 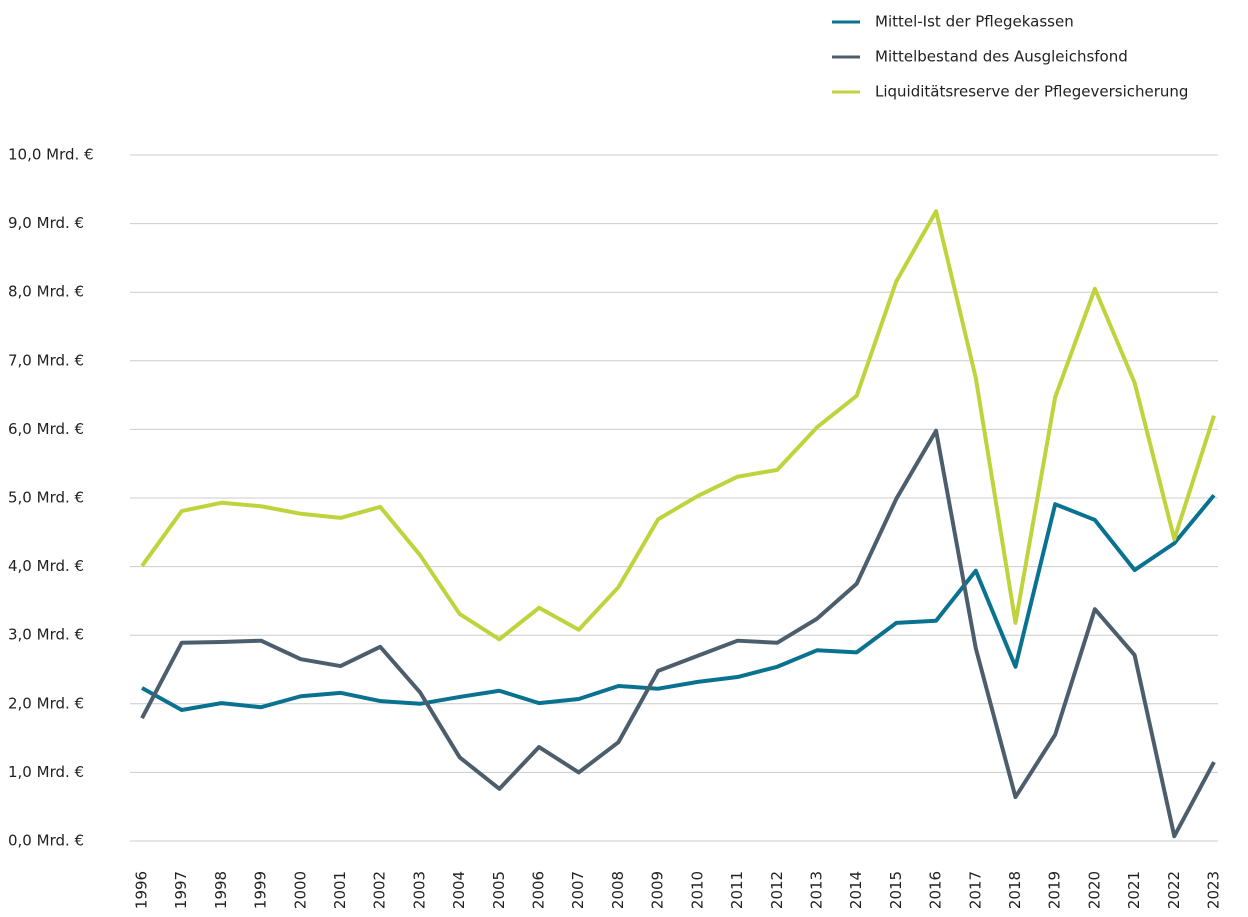 I want to click on x-tick-label: 2017, so click(x=975, y=890).